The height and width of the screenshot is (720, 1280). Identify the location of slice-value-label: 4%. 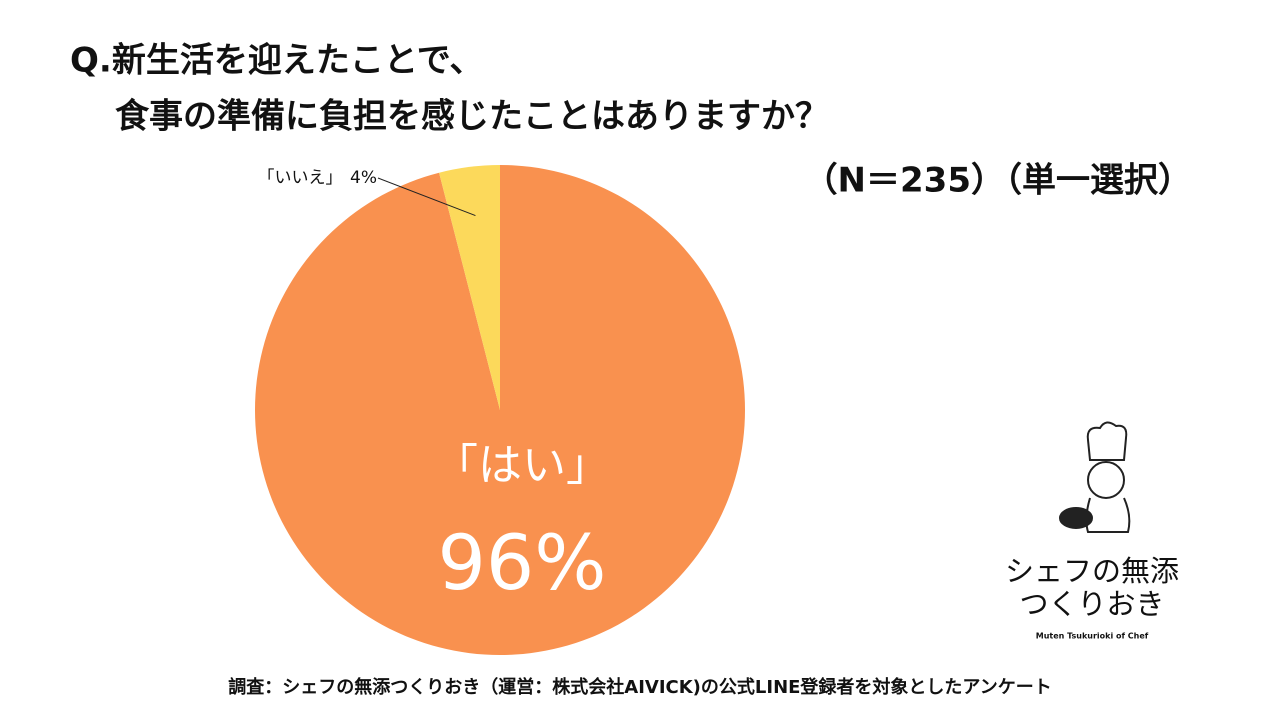
(363, 178).